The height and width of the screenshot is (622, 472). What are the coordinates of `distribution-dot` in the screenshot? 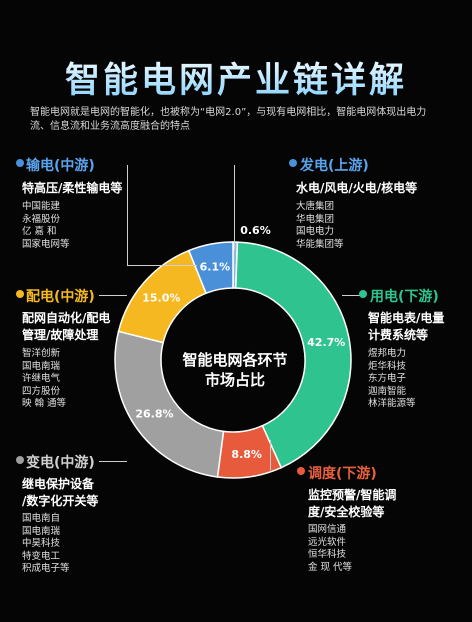 It's located at (20, 294).